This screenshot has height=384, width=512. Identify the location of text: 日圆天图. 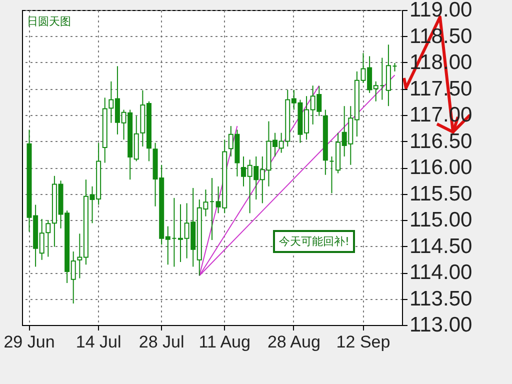
(49, 21).